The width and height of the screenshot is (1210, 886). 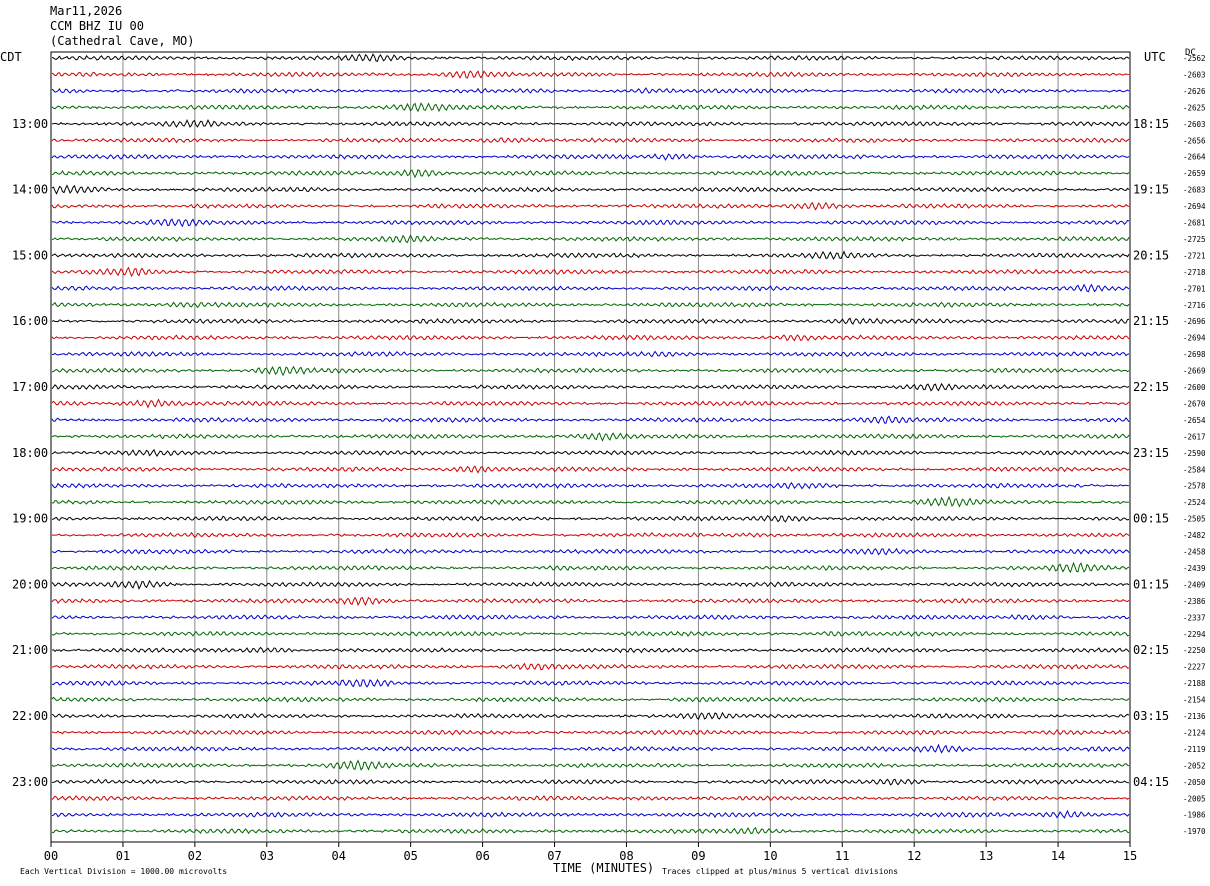 What do you see at coordinates (1194, 765) in the screenshot?
I see `dc-offset-label: -2052` at bounding box center [1194, 765].